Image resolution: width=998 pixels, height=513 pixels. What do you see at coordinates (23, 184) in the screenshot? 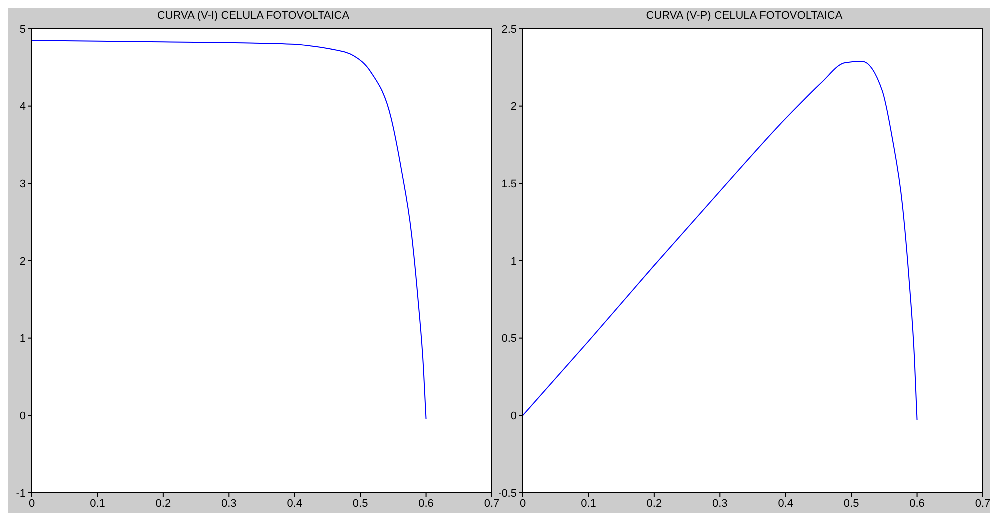
I see `y-tick-label: 3` at bounding box center [23, 184].